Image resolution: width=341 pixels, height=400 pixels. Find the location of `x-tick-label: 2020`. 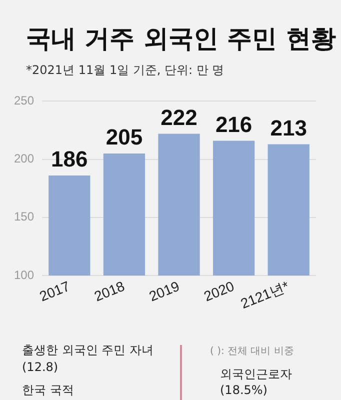

x-tick-label: 2020 is located at coordinates (219, 291).